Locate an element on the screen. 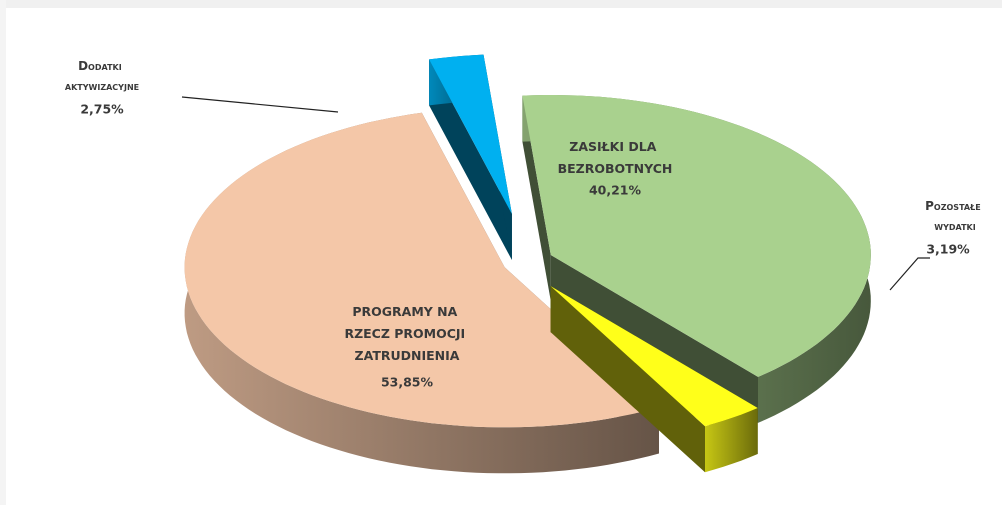 This screenshot has width=1002, height=505. value-label: 53,85% is located at coordinates (407, 382).